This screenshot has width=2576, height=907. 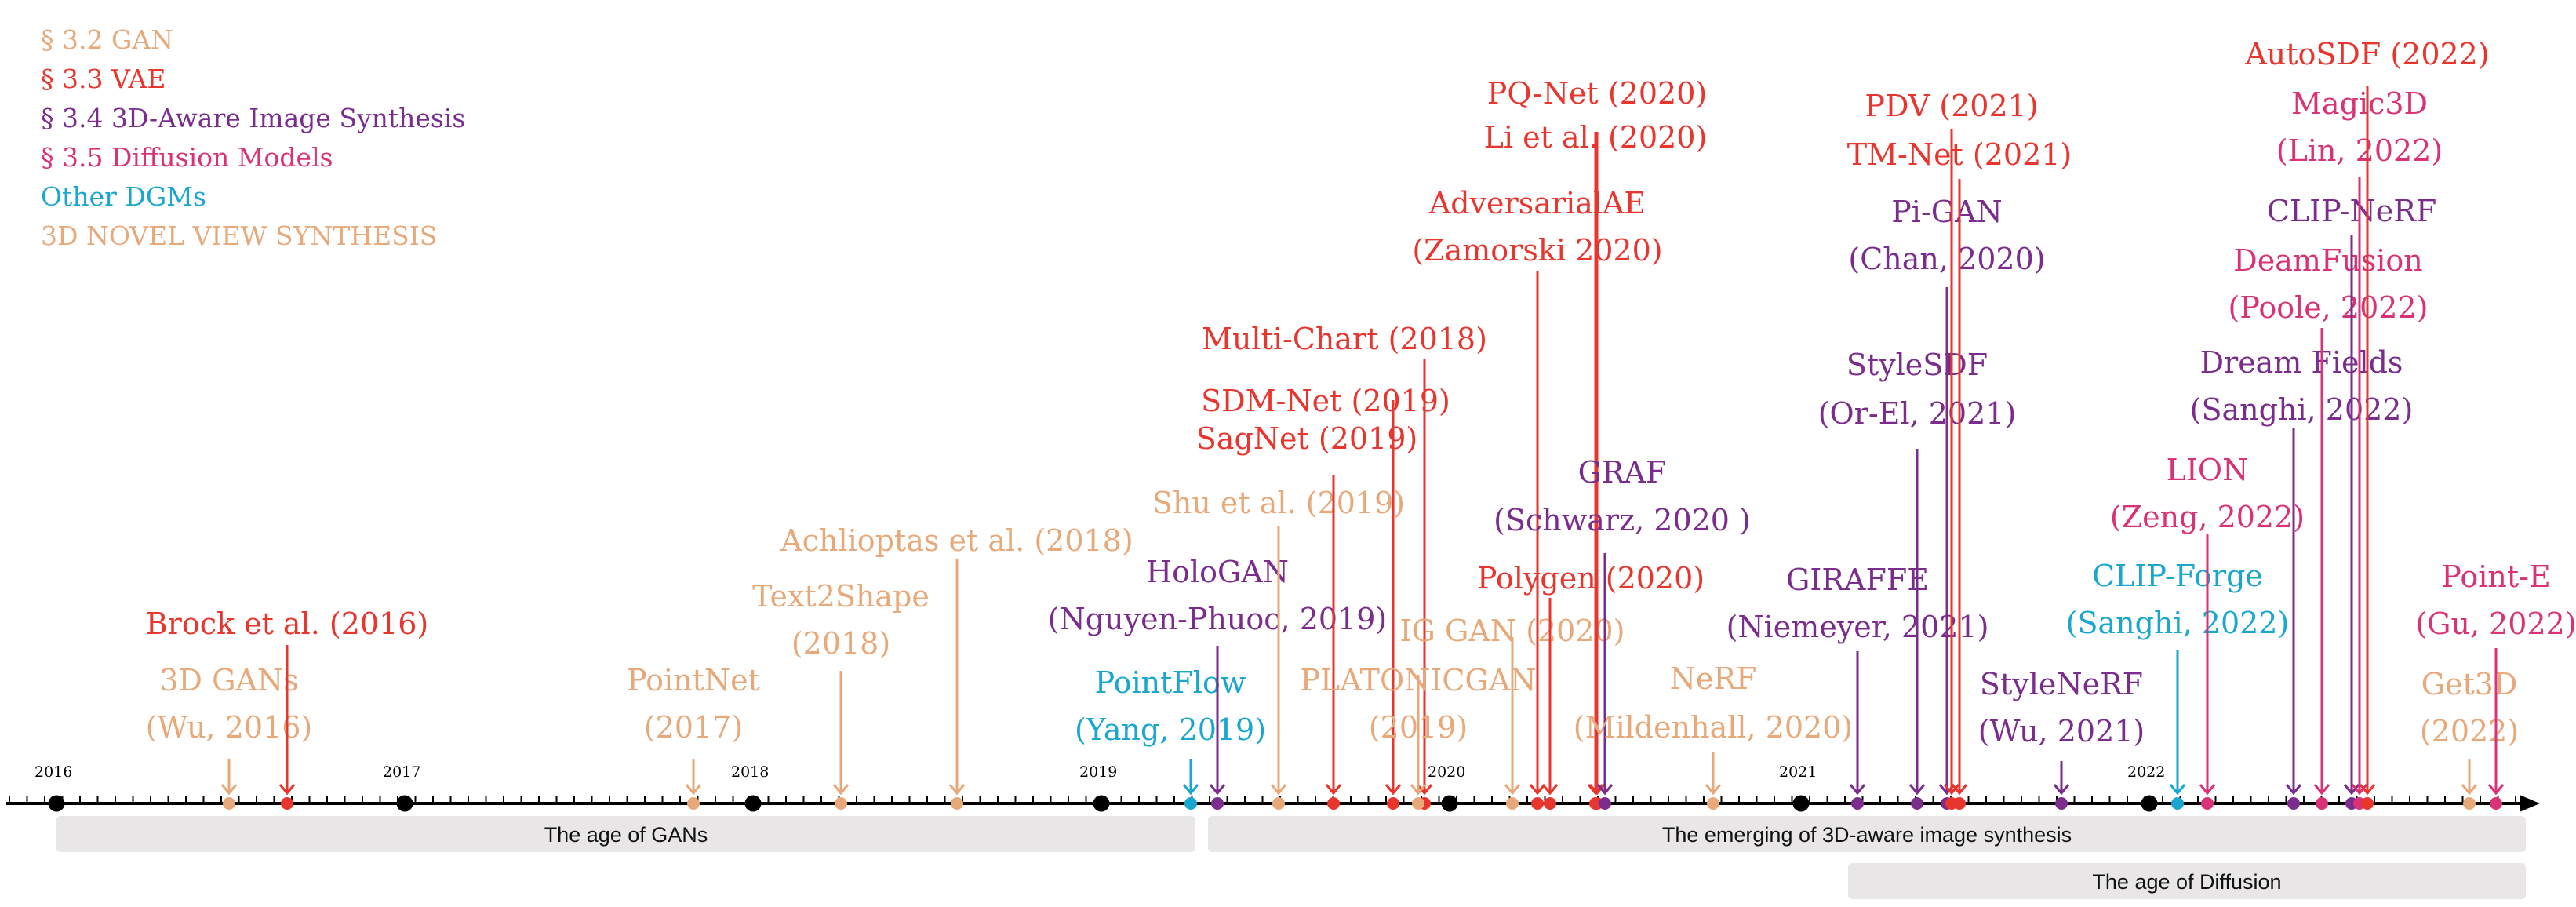 What do you see at coordinates (2495, 623) in the screenshot?
I see `event-label: (Gu, 2022)` at bounding box center [2495, 623].